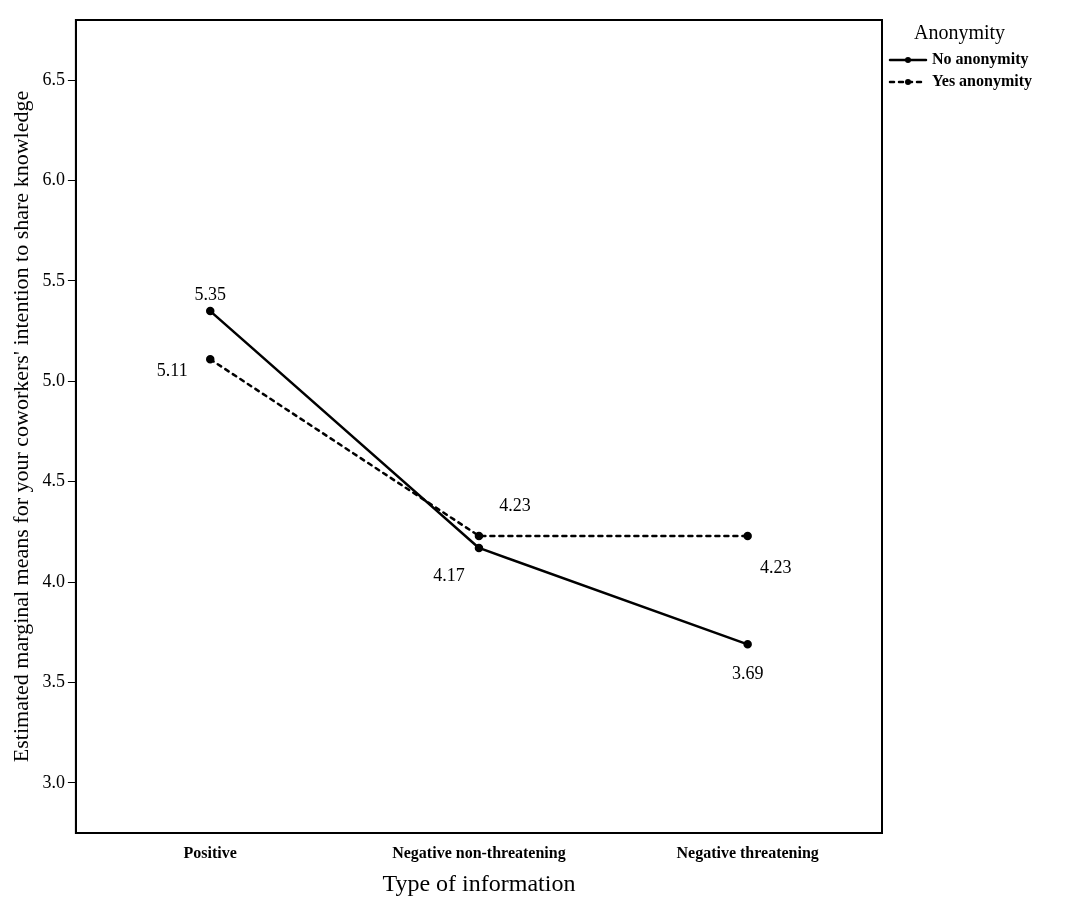 The image size is (1067, 913). Describe the element at coordinates (980, 59) in the screenshot. I see `legend-label: No anonymity` at that location.